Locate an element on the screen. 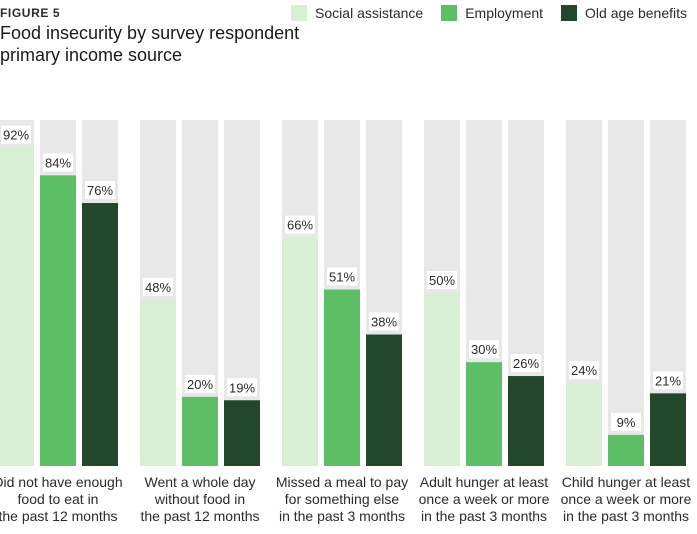 This screenshot has height=534, width=697. legend-item-employment: Employment is located at coordinates (492, 13).